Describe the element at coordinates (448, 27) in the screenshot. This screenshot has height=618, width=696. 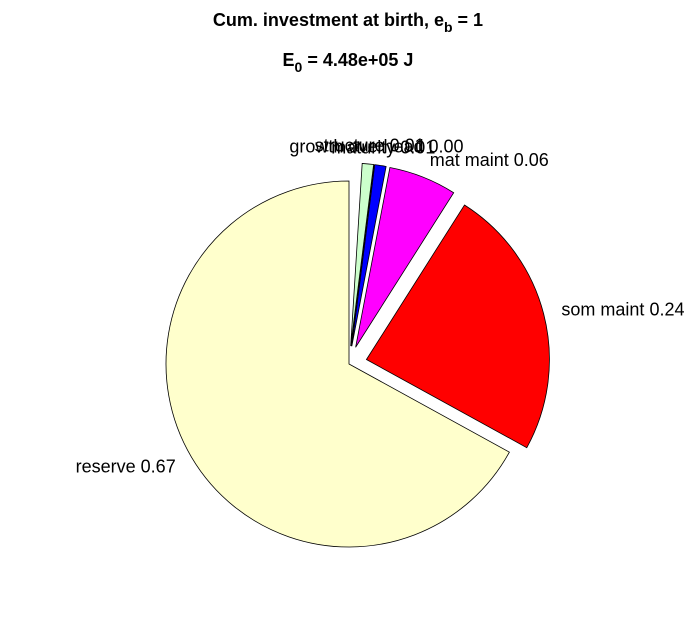
I see `title-sub: b` at that location.